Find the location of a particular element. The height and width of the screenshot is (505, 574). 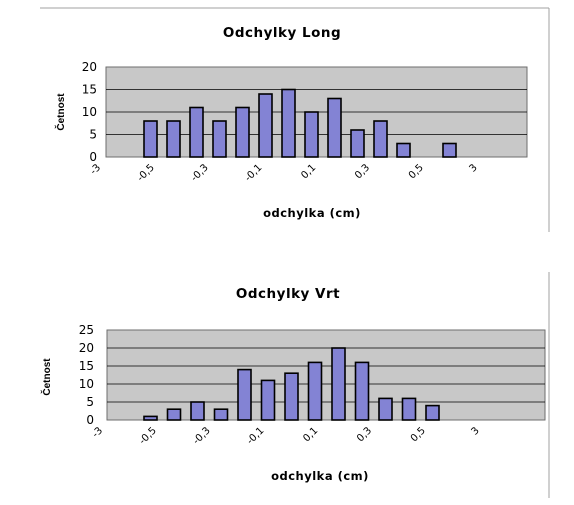

chart1-bars is located at coordinates (300, 123).